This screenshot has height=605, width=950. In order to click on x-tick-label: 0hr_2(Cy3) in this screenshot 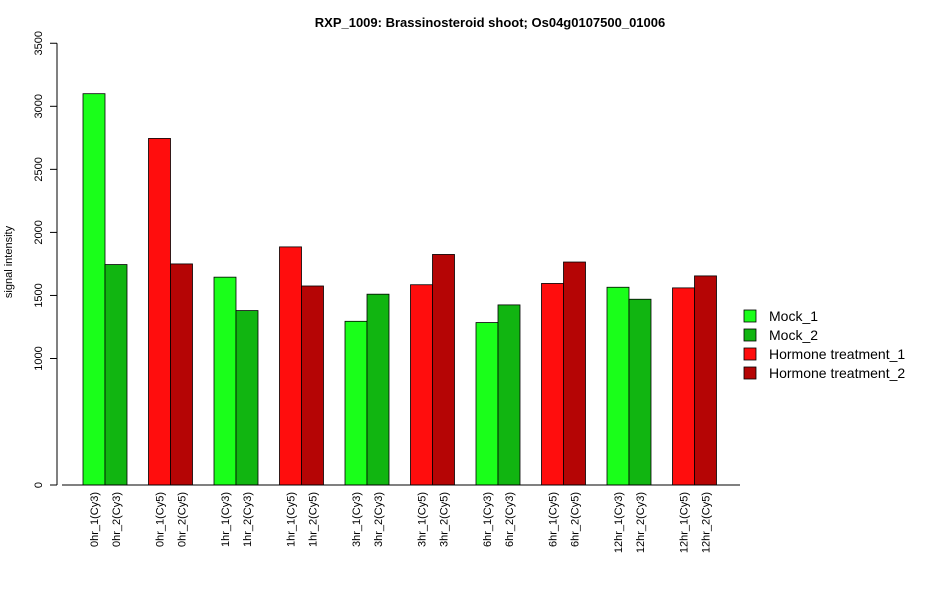, I will do `click(117, 519)`.